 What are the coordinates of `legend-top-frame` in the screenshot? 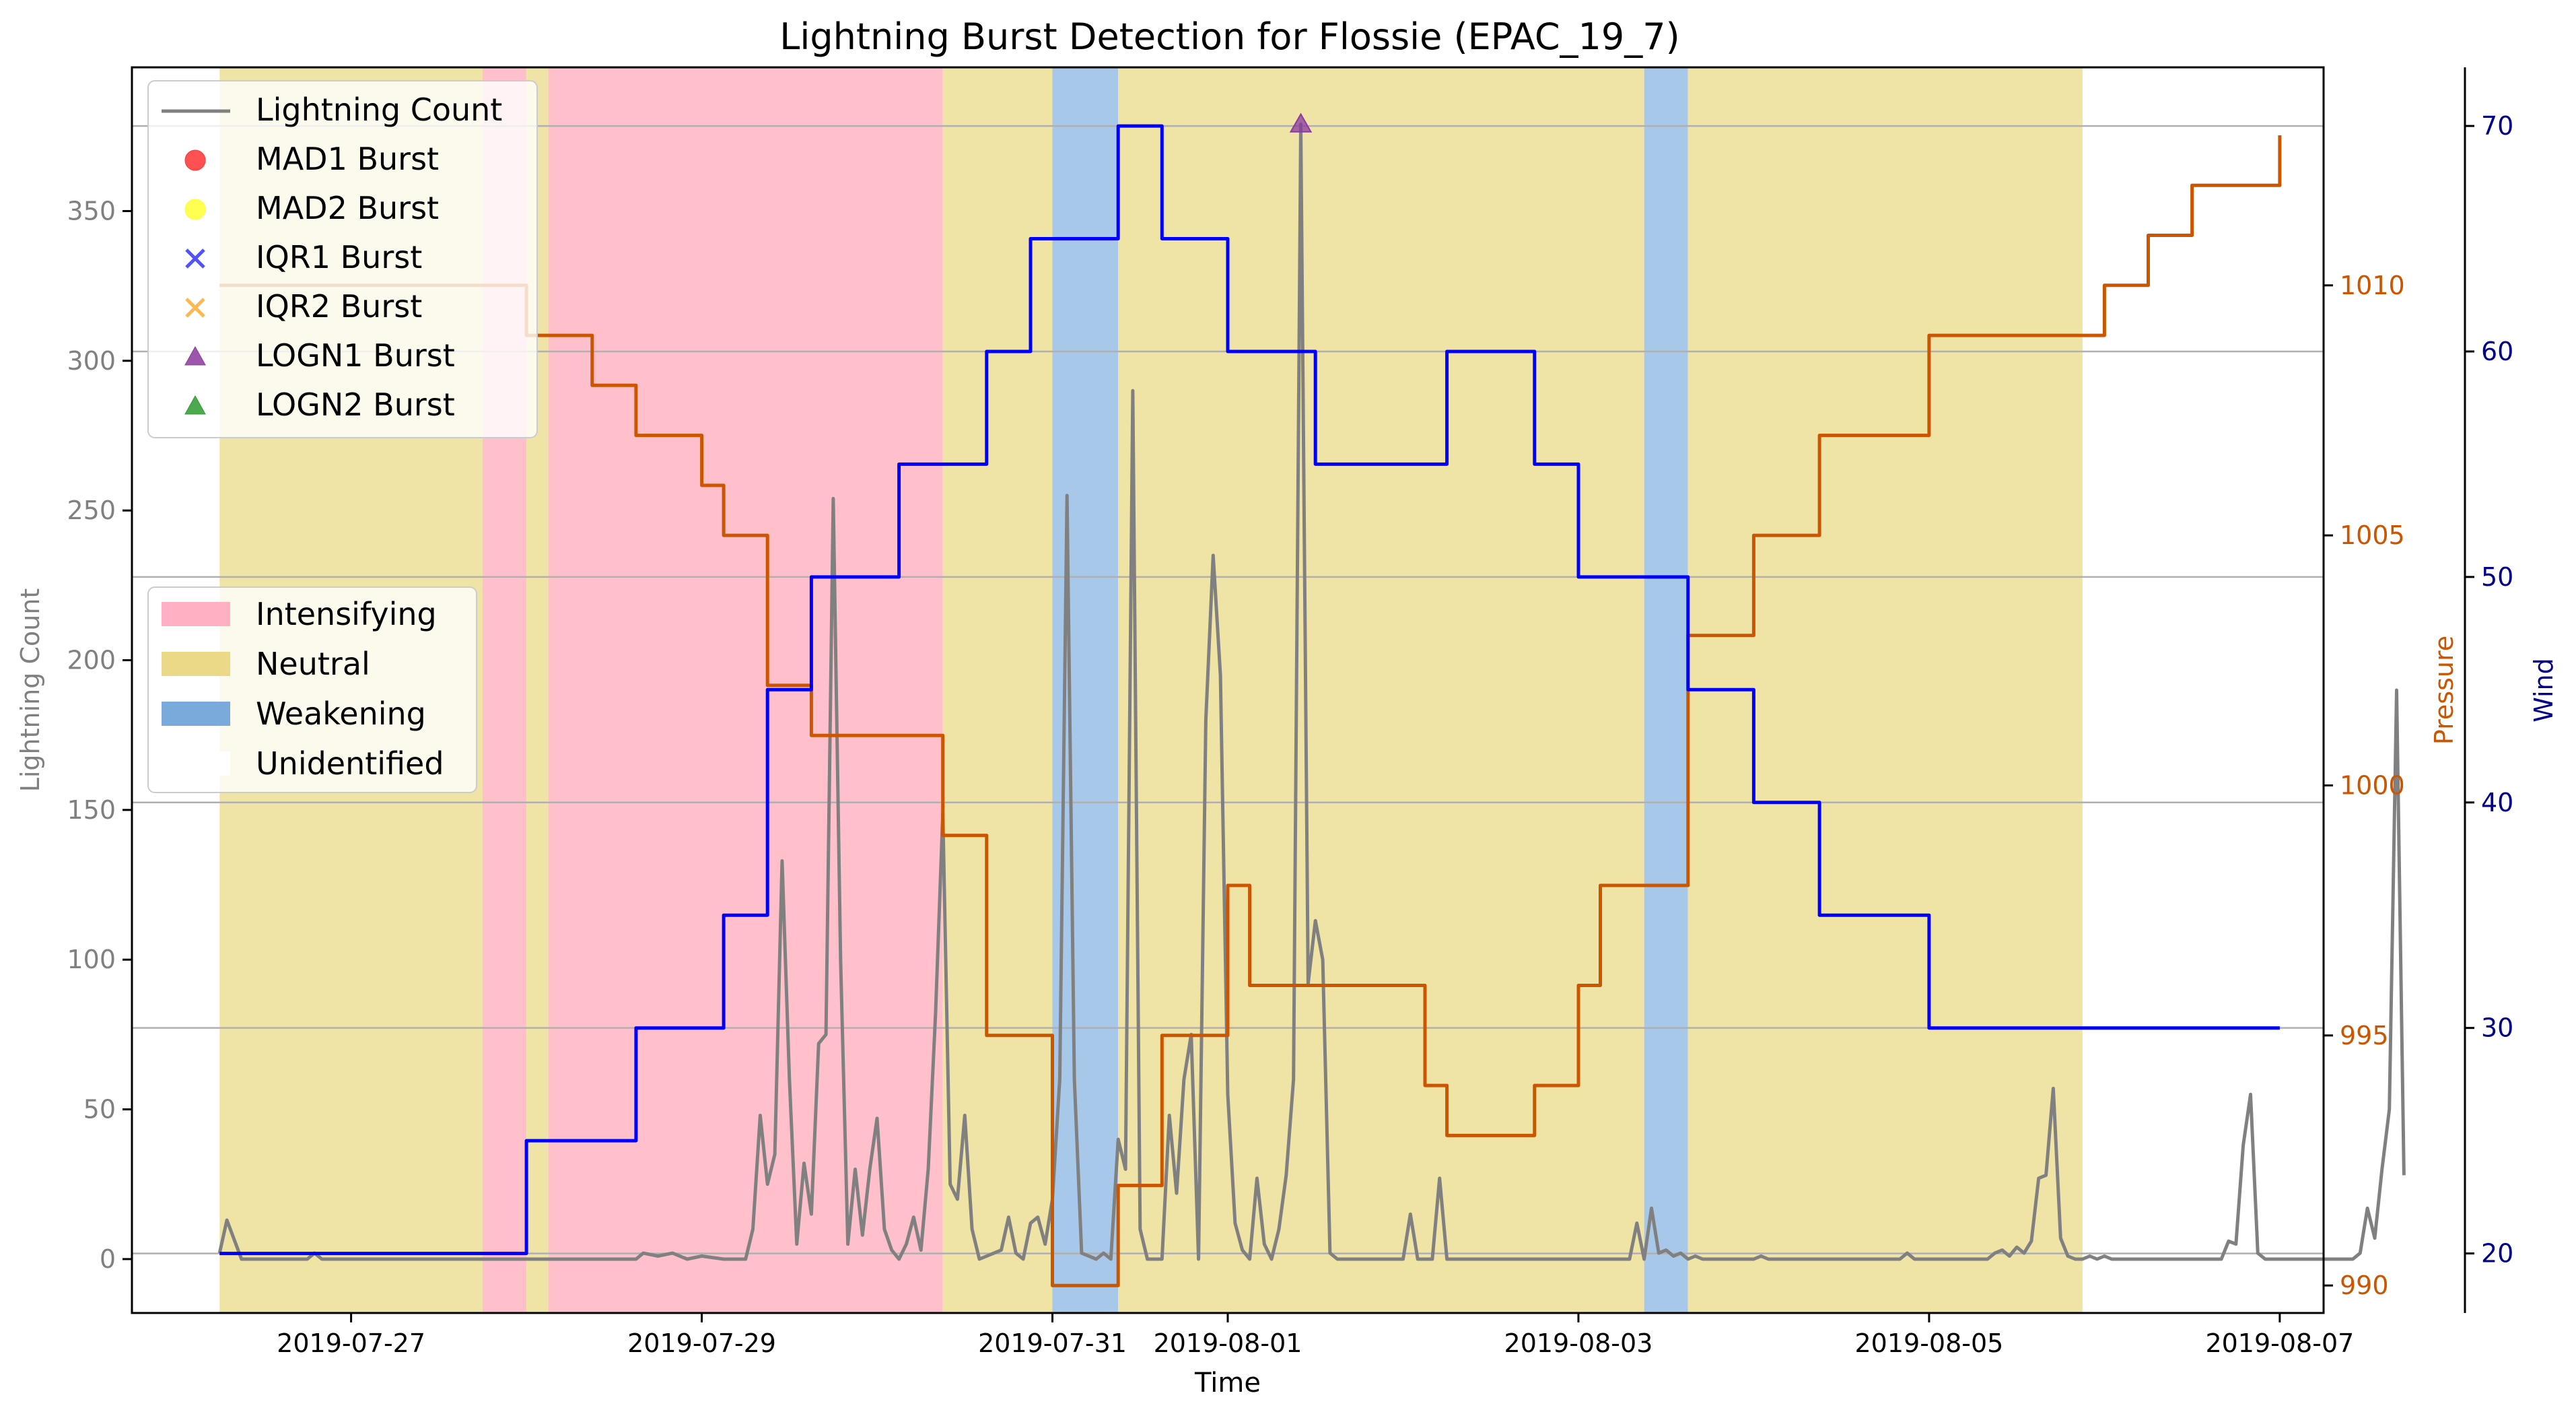 It's located at (342, 259).